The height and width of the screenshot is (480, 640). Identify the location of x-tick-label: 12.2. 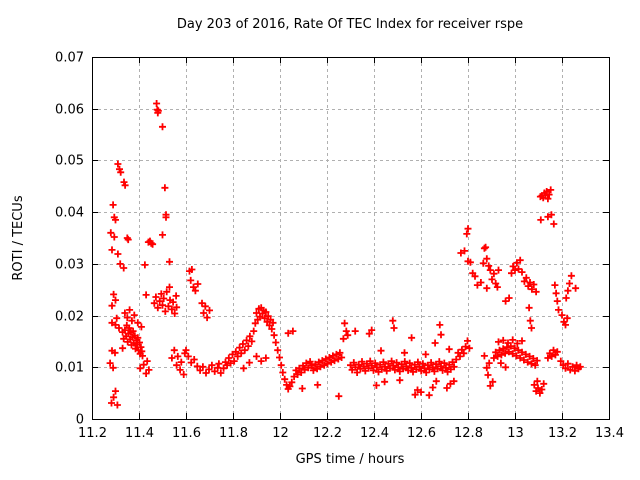
(327, 433).